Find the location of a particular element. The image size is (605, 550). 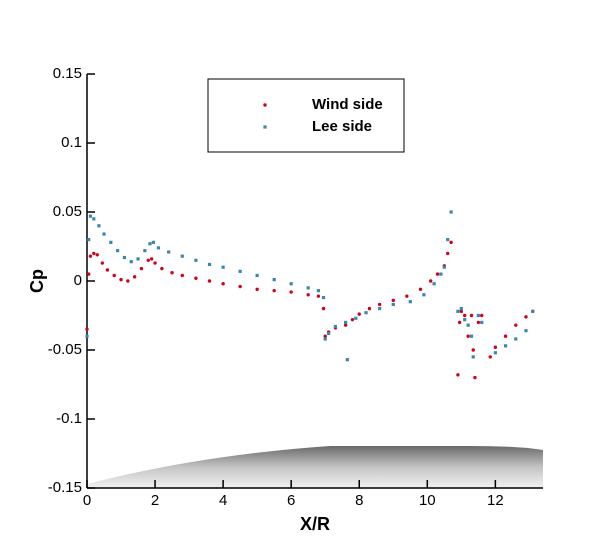

x-tick-label: 12 is located at coordinates (495, 500).